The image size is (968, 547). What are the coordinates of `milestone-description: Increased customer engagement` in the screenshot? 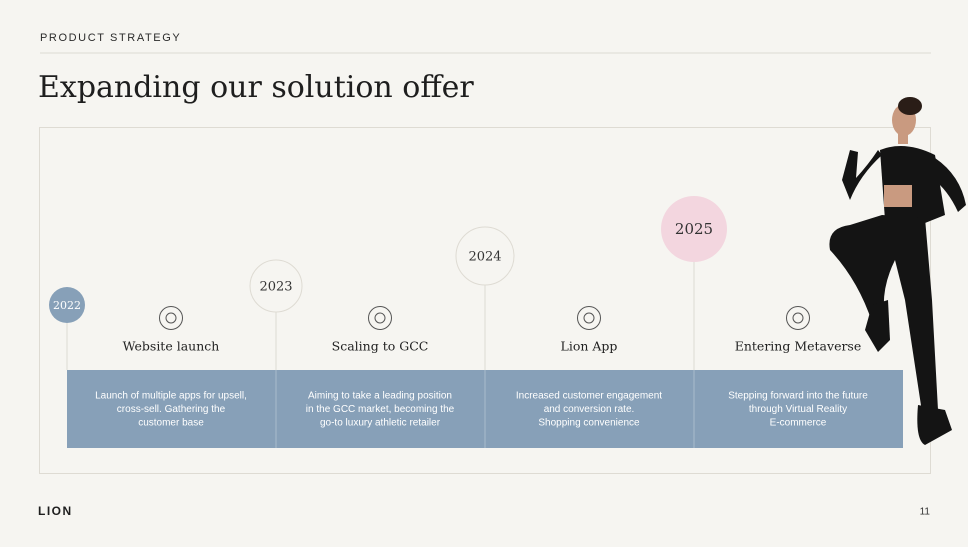 It's located at (589, 396).